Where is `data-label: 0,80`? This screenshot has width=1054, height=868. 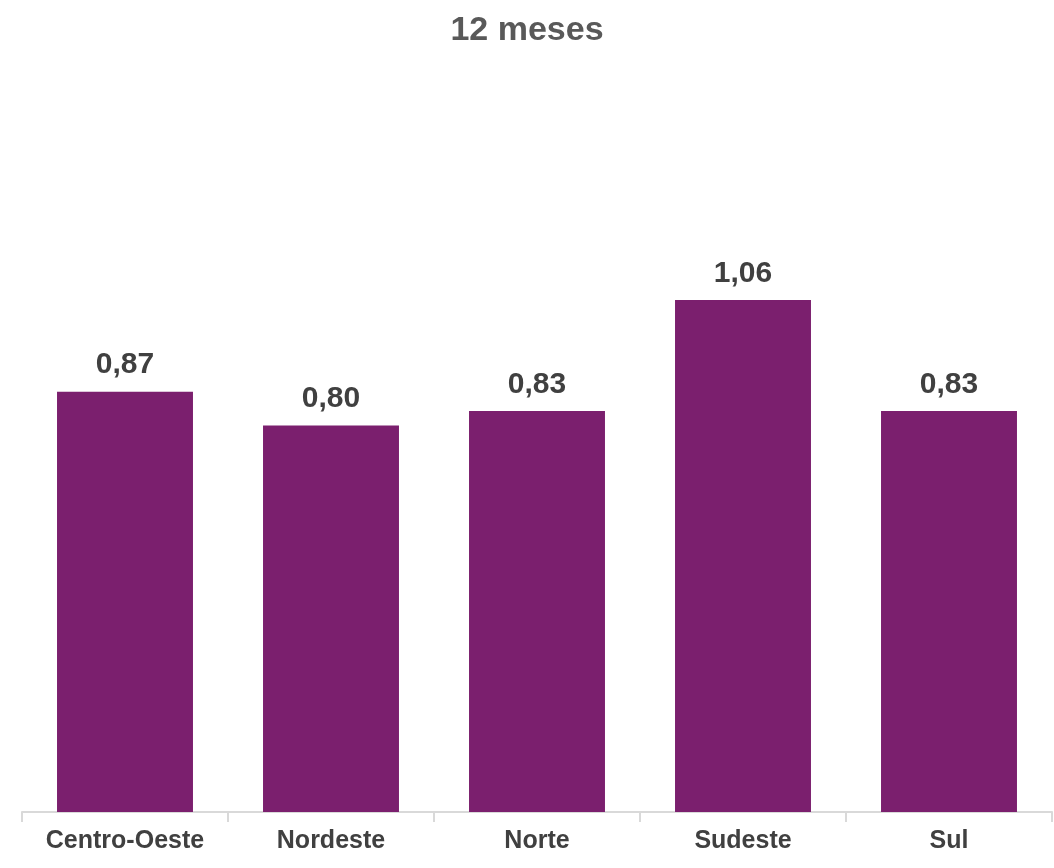
data-label: 0,80 is located at coordinates (331, 397).